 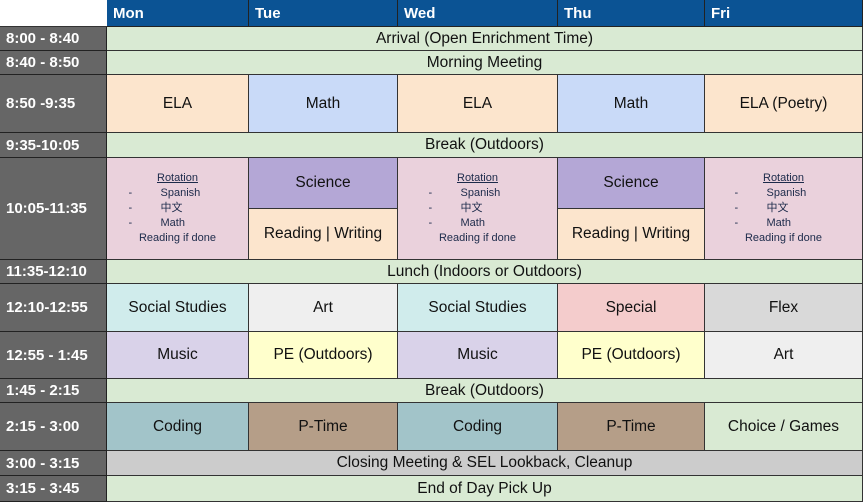 I want to click on day-header-thu: Thu, so click(x=631, y=13).